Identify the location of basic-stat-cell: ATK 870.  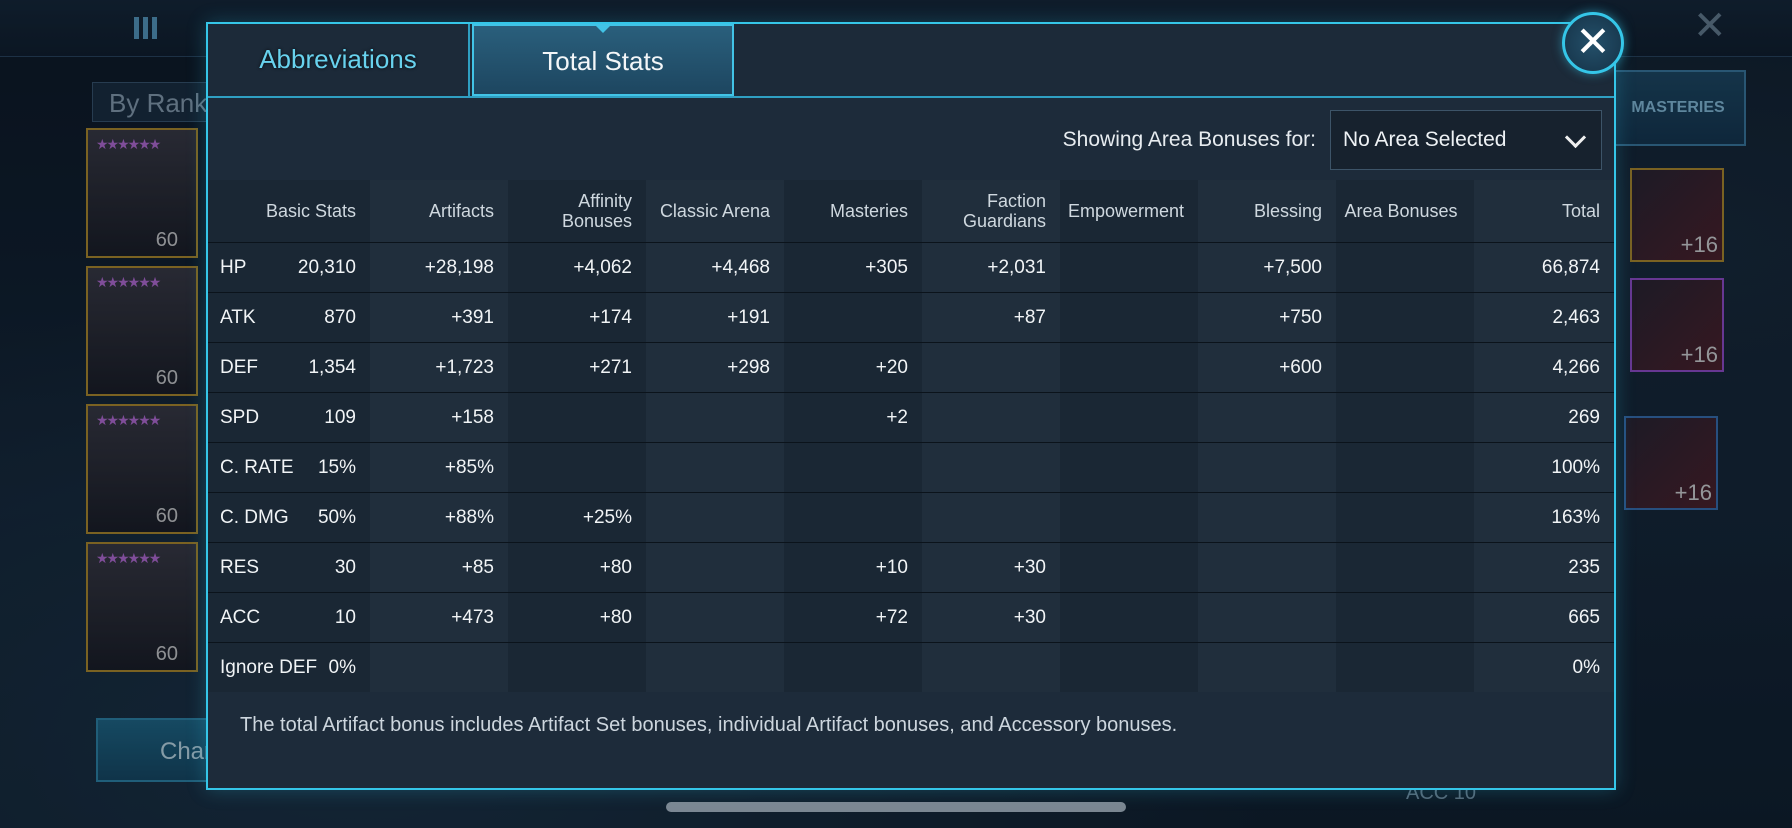
(289, 317).